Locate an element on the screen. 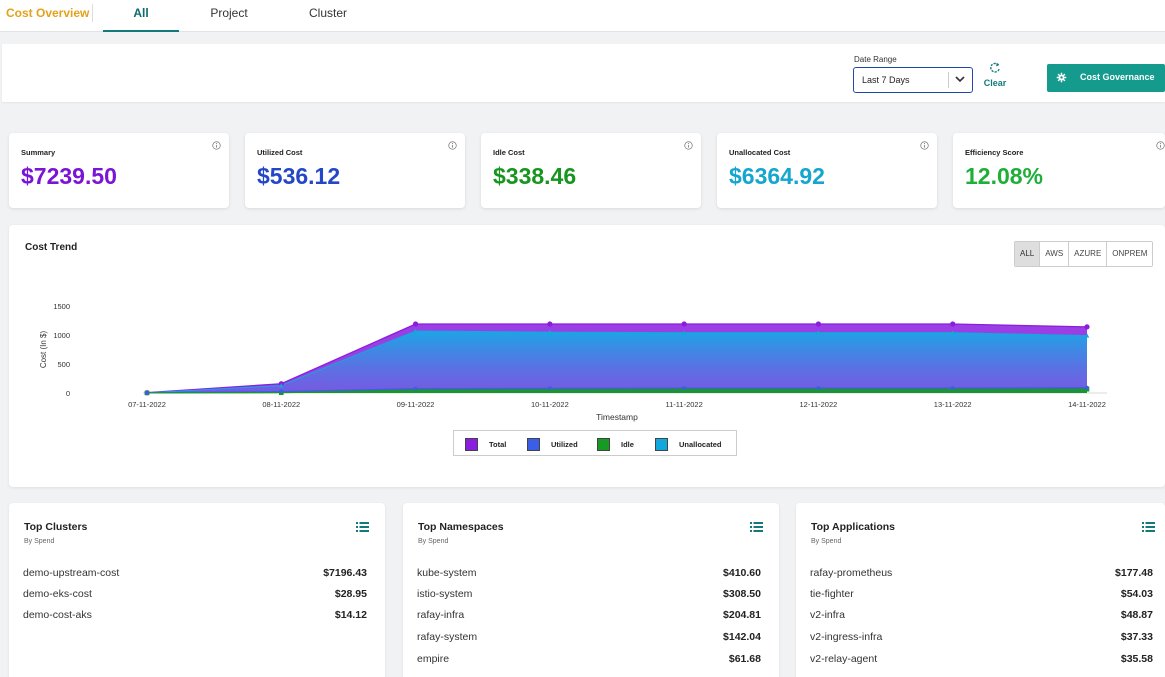  gear-icon is located at coordinates (1061, 77).